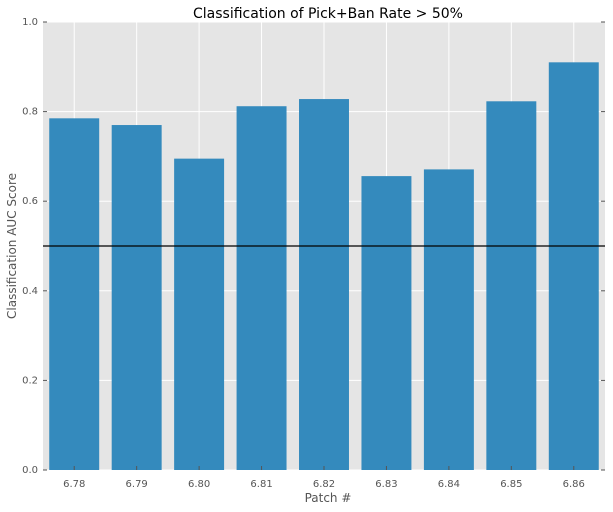  Describe the element at coordinates (328, 498) in the screenshot. I see `x-axis-label: Patch #` at that location.